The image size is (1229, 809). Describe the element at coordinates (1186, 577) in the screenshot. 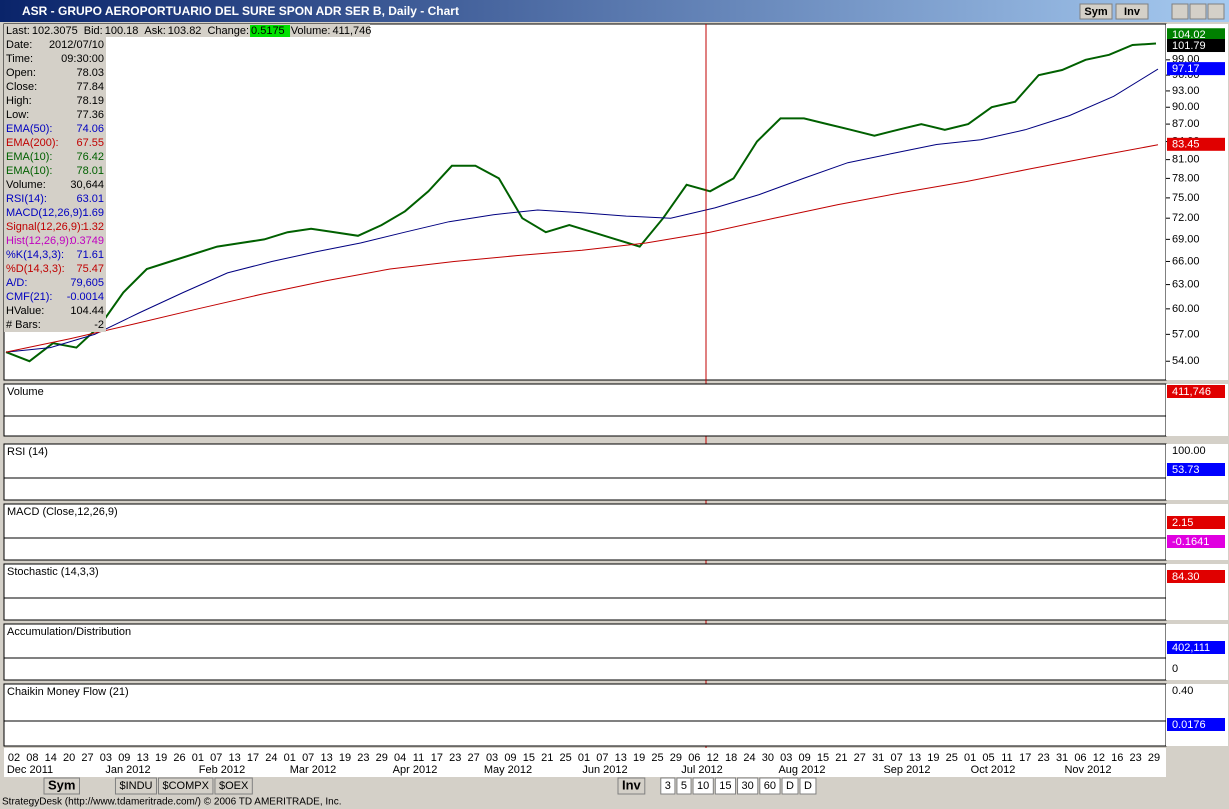

I see `panel-label: 84.30` at that location.